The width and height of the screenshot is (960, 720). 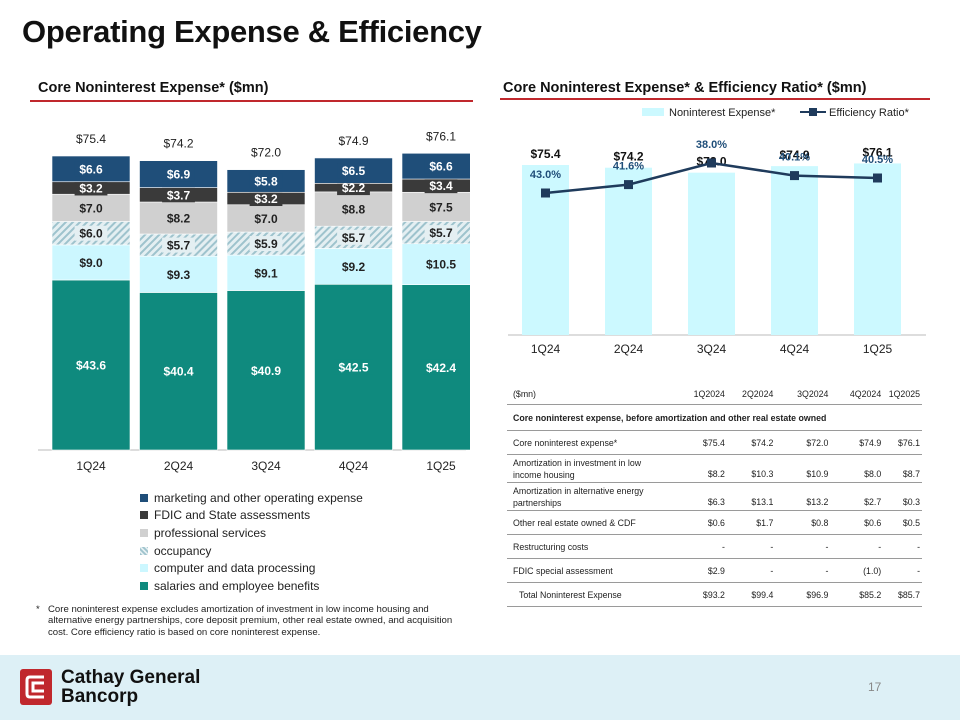 I want to click on table-cell: $10.9, so click(x=817, y=474).